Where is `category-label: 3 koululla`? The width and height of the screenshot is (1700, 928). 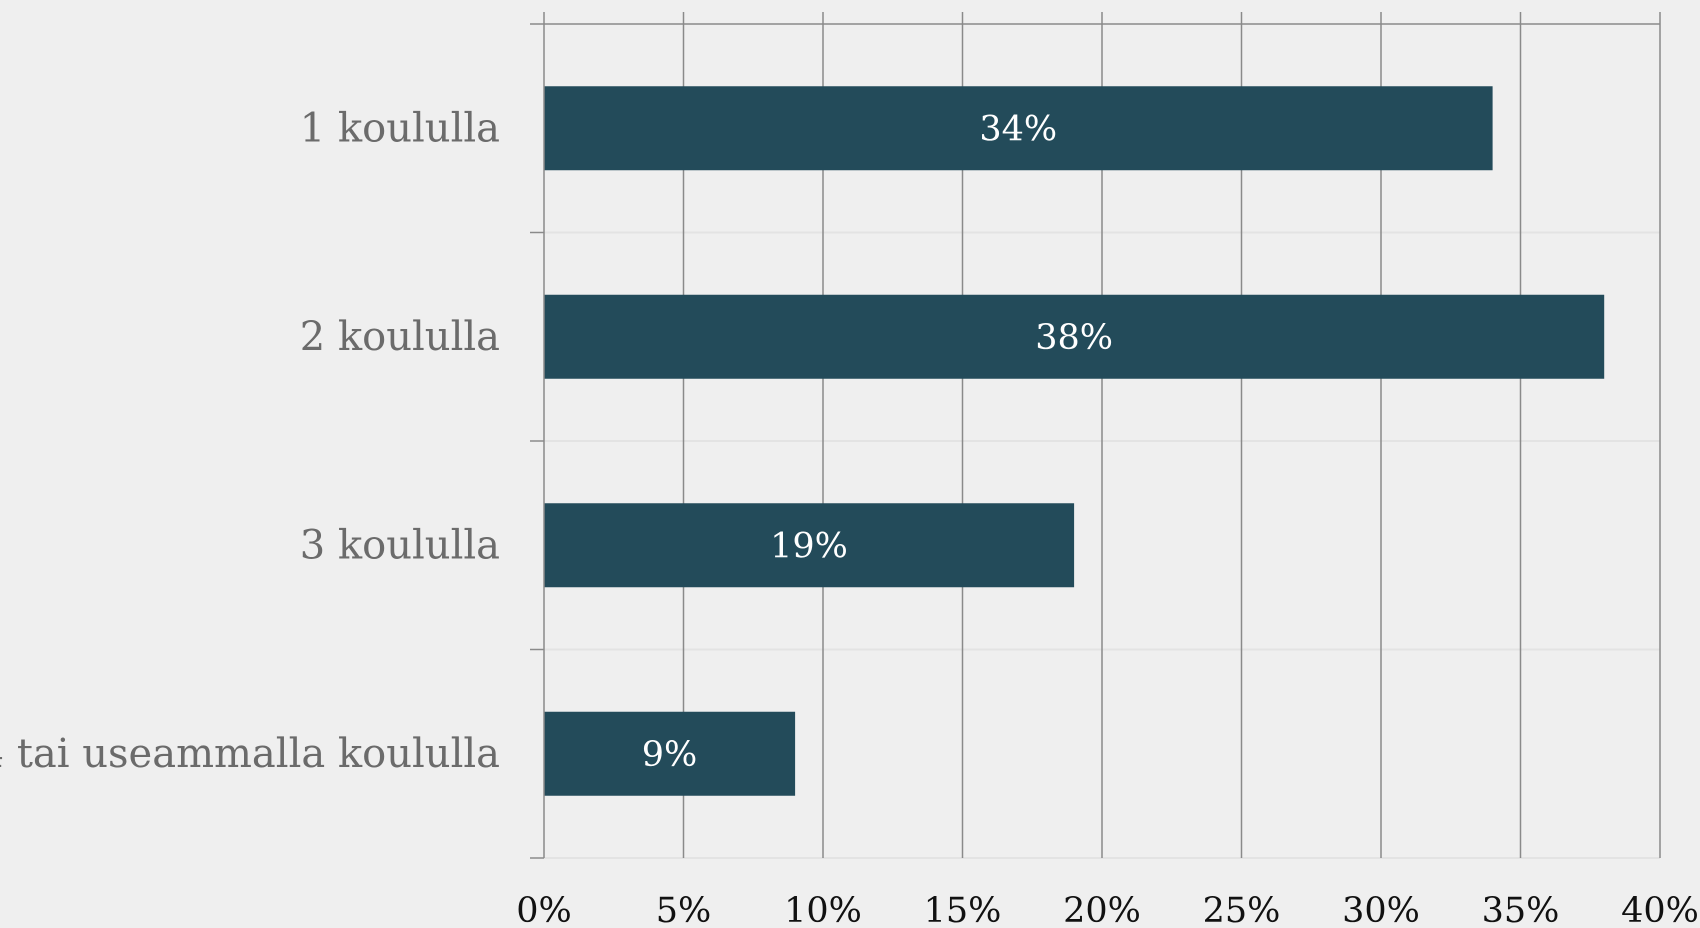 category-label: 3 koululla is located at coordinates (400, 545).